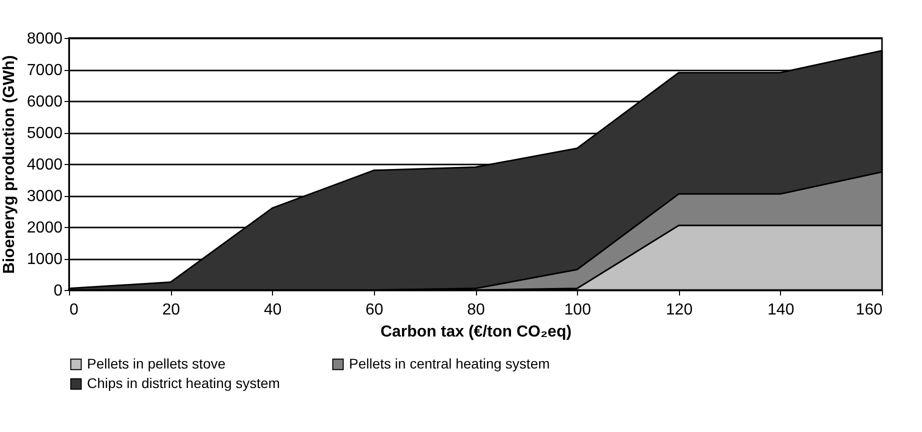 The height and width of the screenshot is (432, 922). Describe the element at coordinates (58, 291) in the screenshot. I see `y-tick-label: 0` at that location.